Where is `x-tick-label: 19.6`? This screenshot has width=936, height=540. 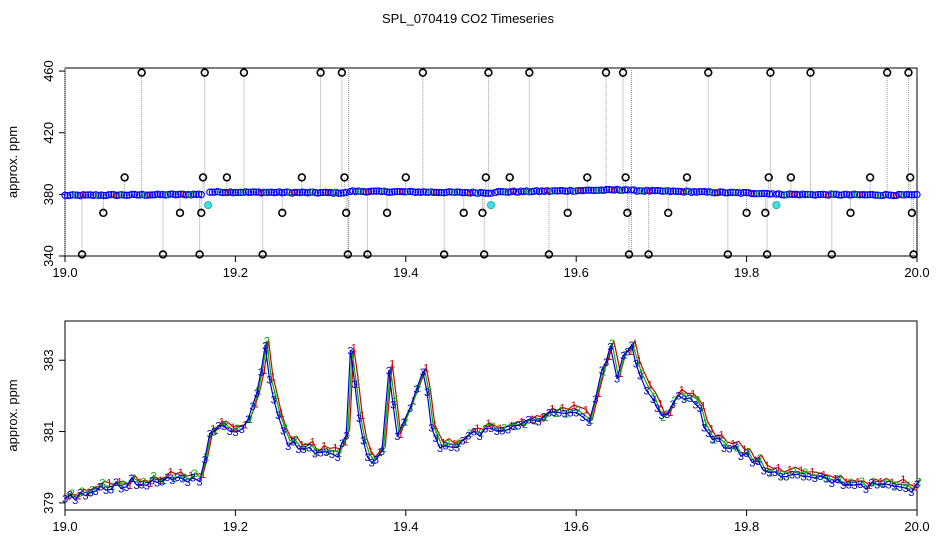
x-tick-label: 19.6 is located at coordinates (576, 526).